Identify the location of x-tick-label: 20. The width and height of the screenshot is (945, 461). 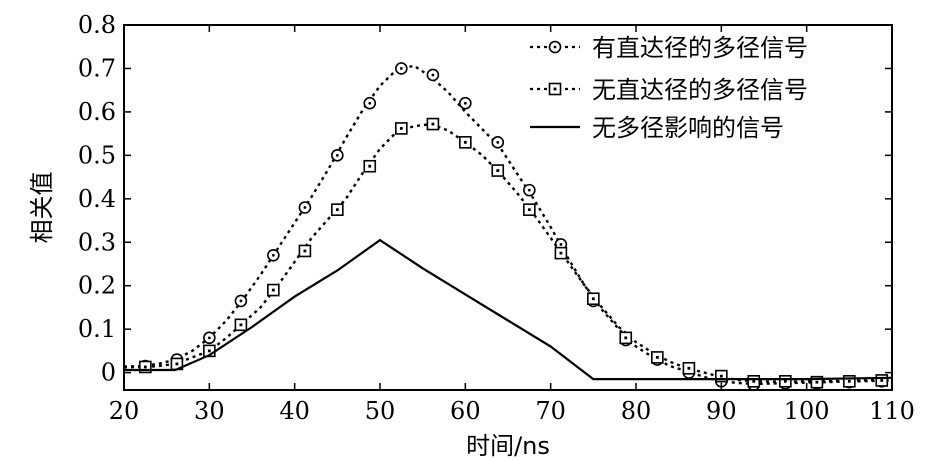
(124, 411).